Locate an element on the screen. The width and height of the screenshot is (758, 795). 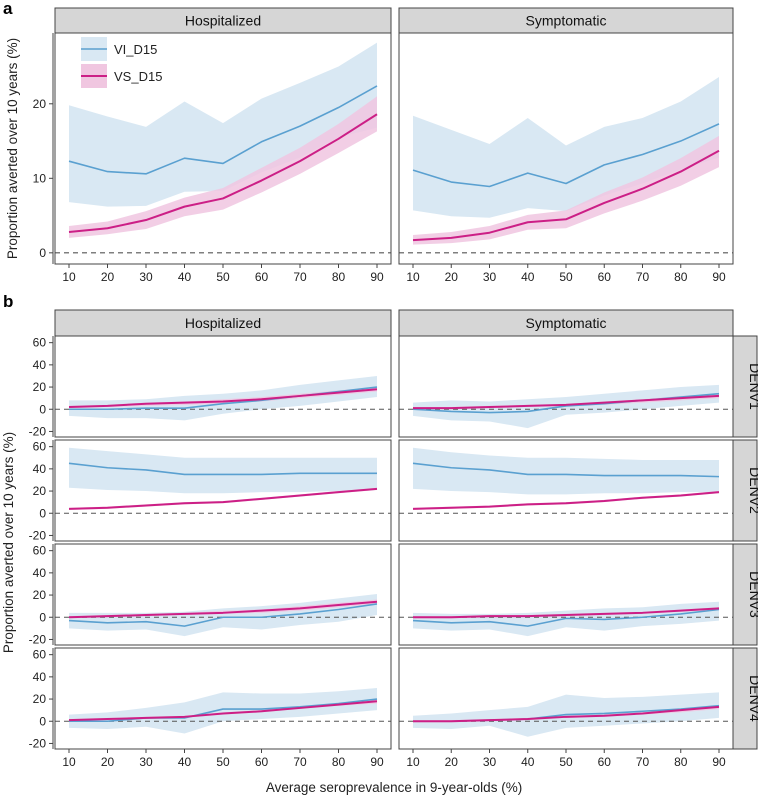
panel-b-denv1-y-axis-tick-label: 60 is located at coordinates (40, 343).